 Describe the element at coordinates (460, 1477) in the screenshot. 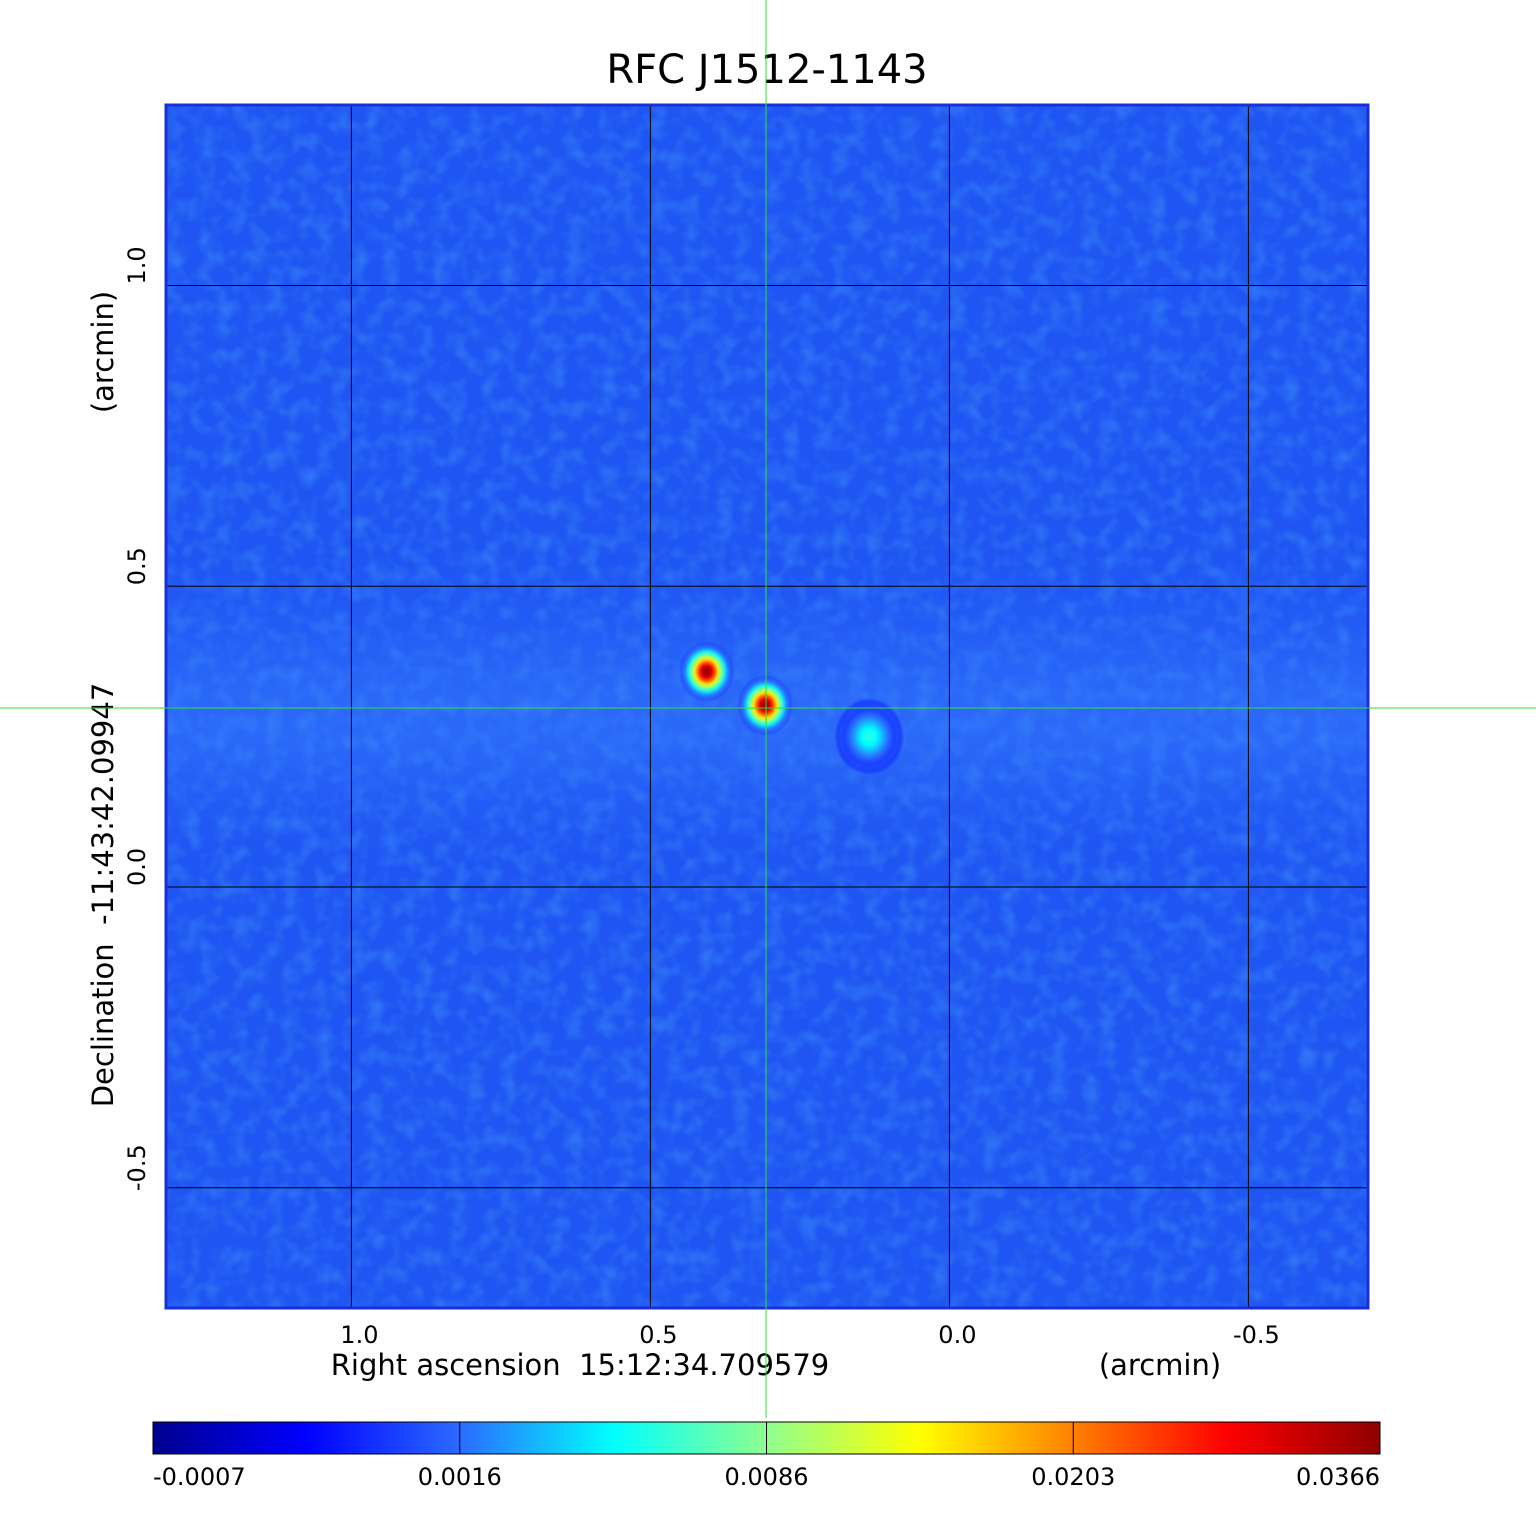

I see `colorbar-tick-label: 0.0016` at that location.